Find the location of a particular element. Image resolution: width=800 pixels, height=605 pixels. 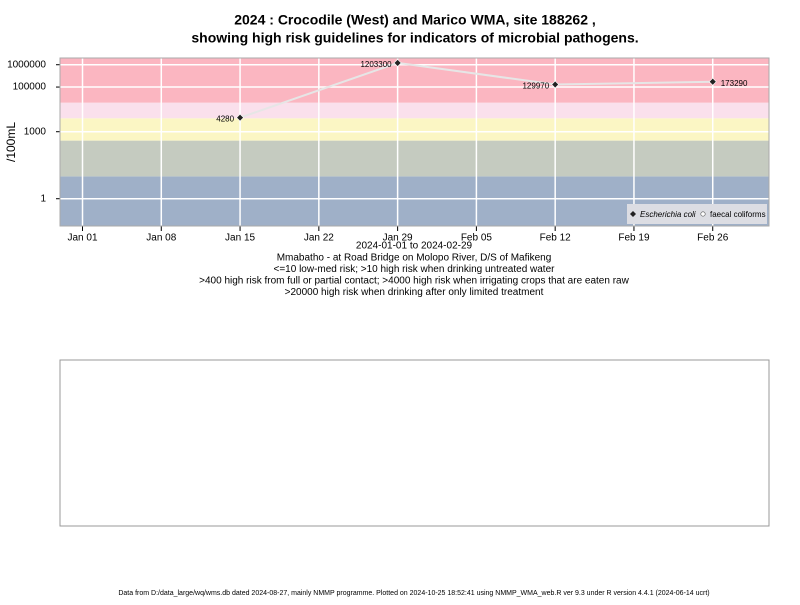

x-tick-label: Jan 29 is located at coordinates (398, 238).